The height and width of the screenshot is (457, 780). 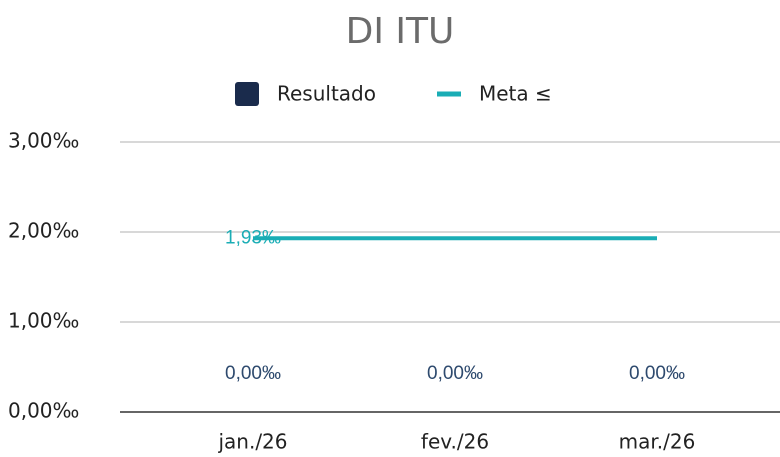 What do you see at coordinates (247, 94) in the screenshot?
I see `legend-swatch` at bounding box center [247, 94].